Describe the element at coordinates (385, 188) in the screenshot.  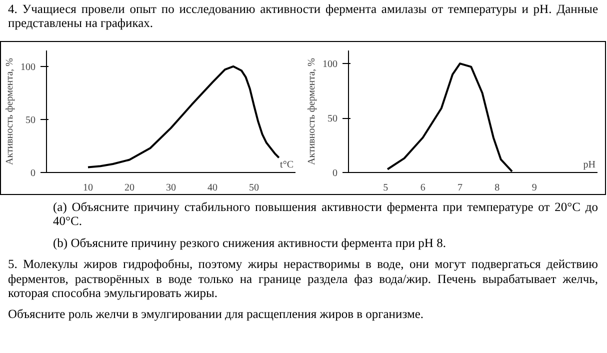
I see `x-tick-label: 5` at that location.